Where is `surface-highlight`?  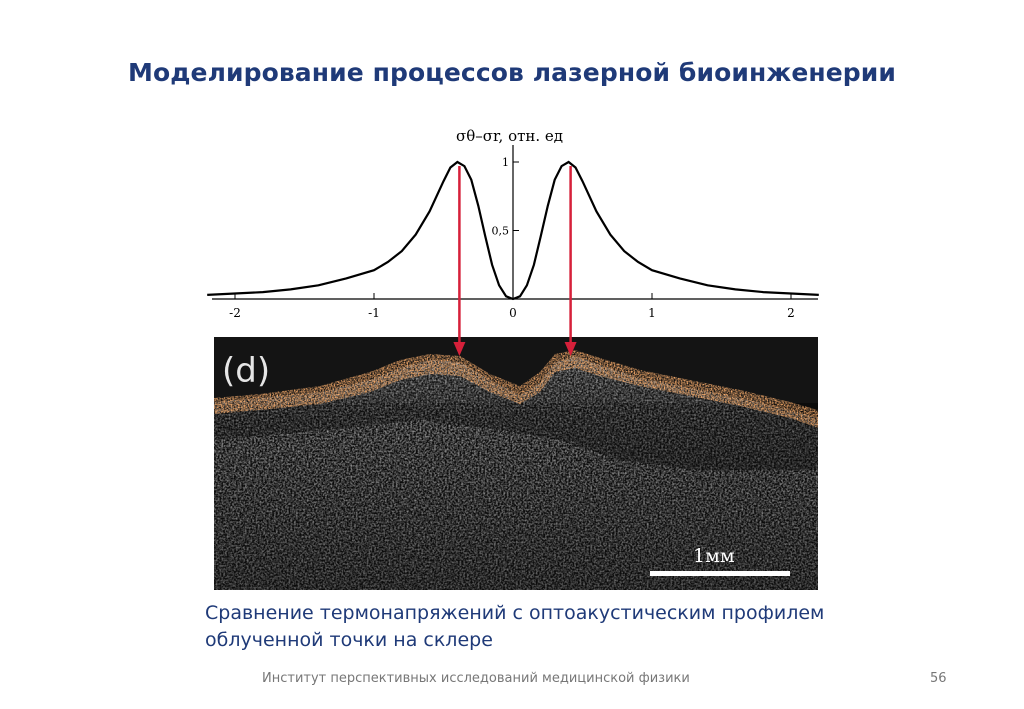 surface-highlight is located at coordinates (516, 389).